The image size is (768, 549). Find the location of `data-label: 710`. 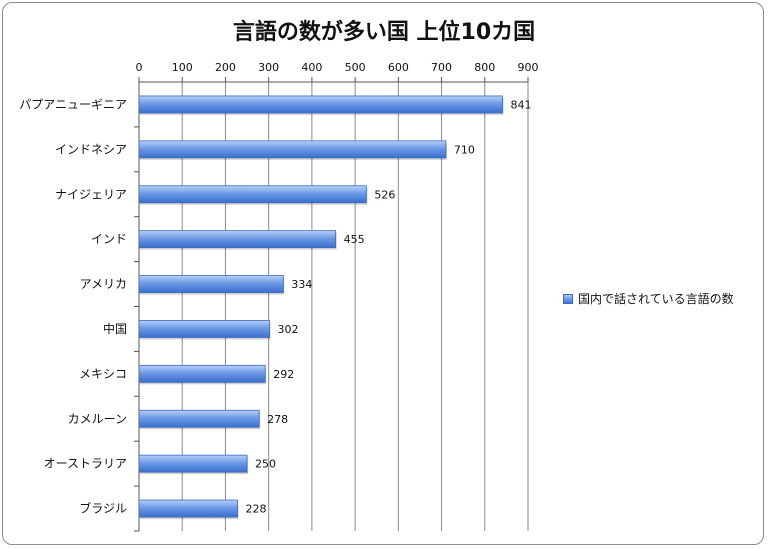

data-label: 710 is located at coordinates (464, 149).